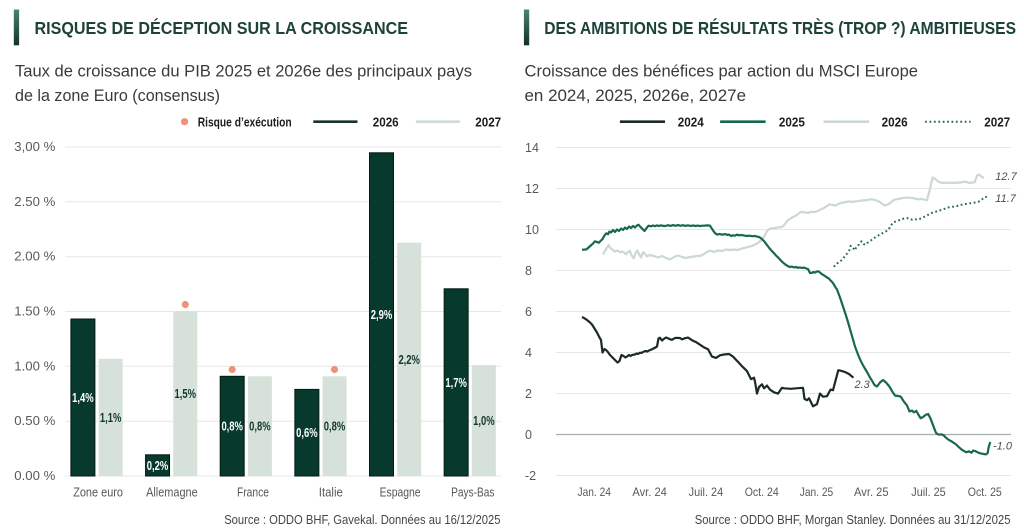  Describe the element at coordinates (158, 466) in the screenshot. I see `svg-text: 0,2%` at that location.